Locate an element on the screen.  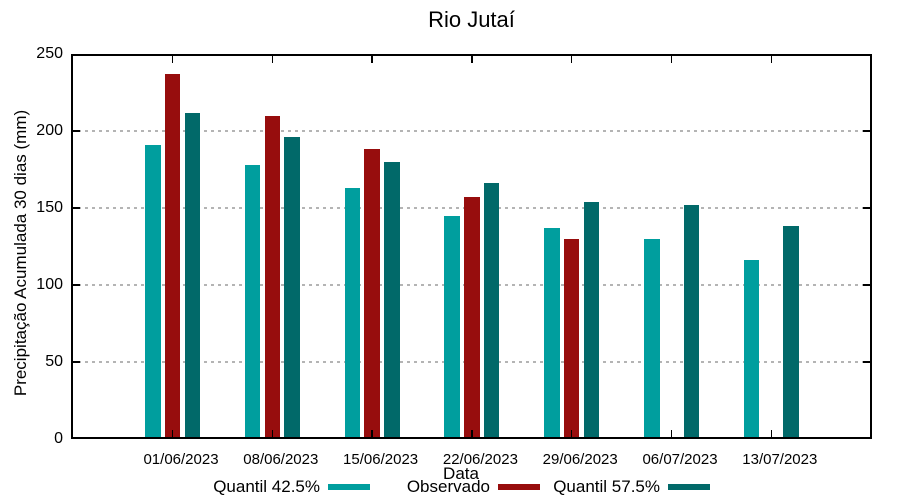
chart-title: Rio Jutaí is located at coordinates (471, 19).